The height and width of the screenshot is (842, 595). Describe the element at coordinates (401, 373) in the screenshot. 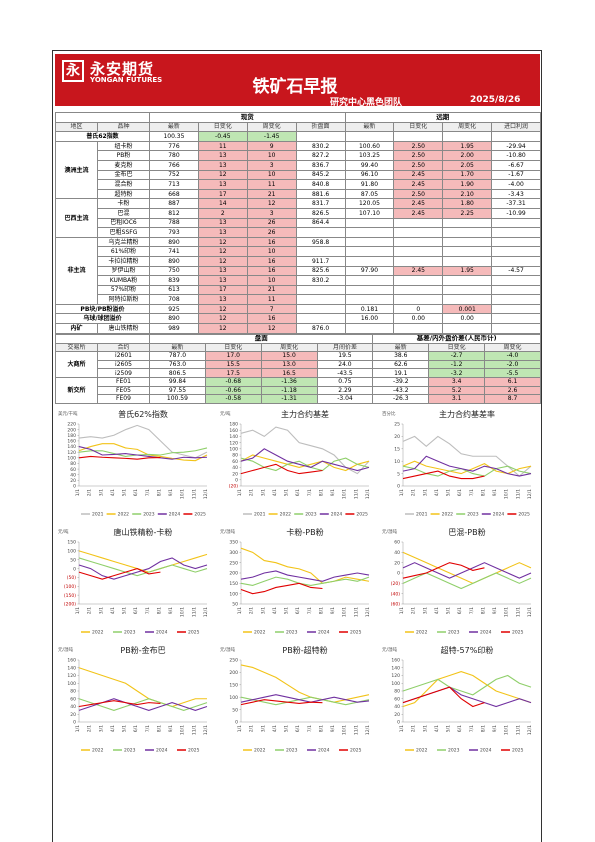

I see `table-cell: 19.1` at that location.